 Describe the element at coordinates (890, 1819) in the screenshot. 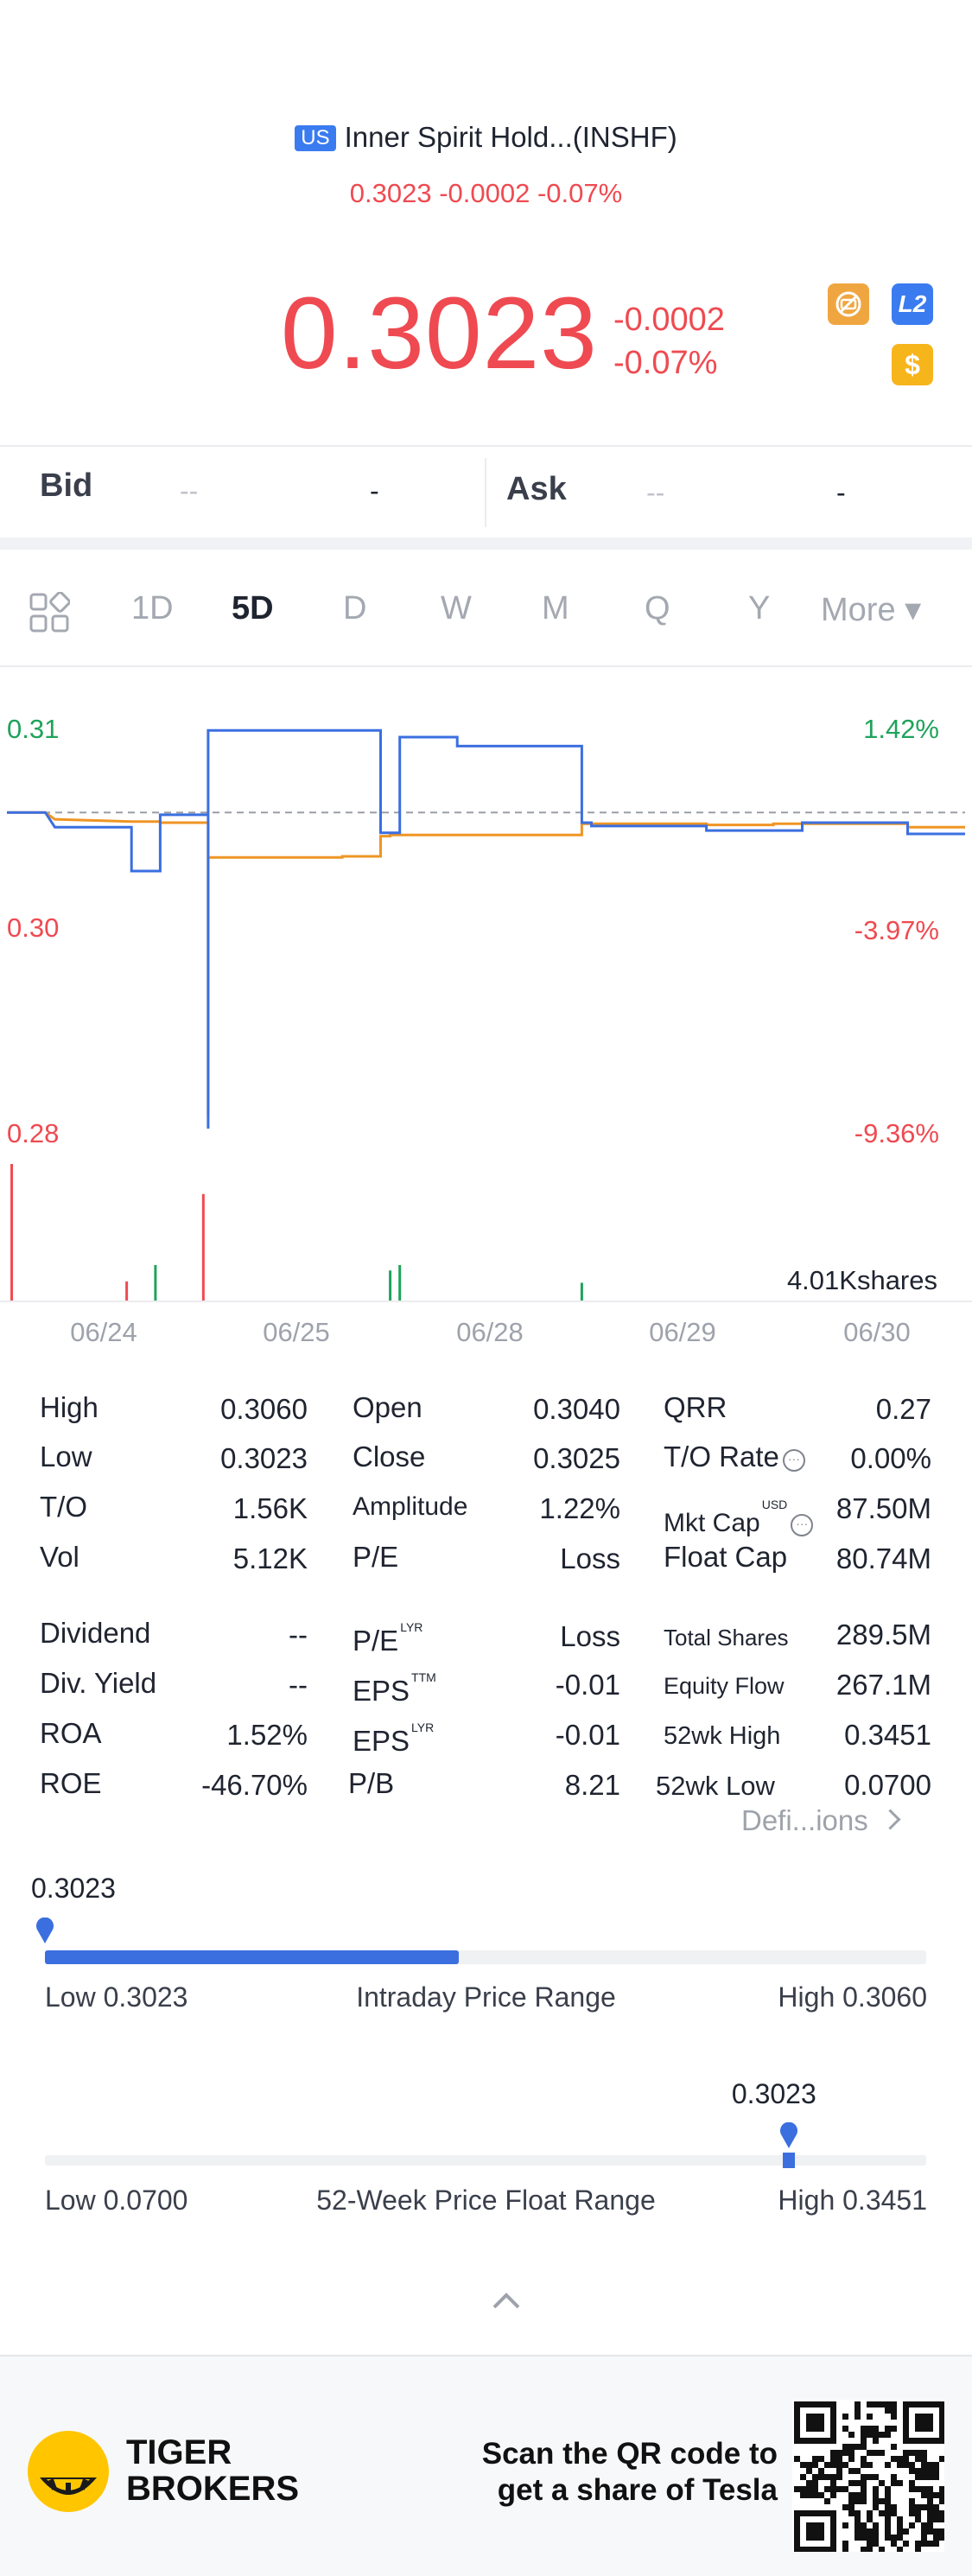

I see `chevron-right-icon` at that location.